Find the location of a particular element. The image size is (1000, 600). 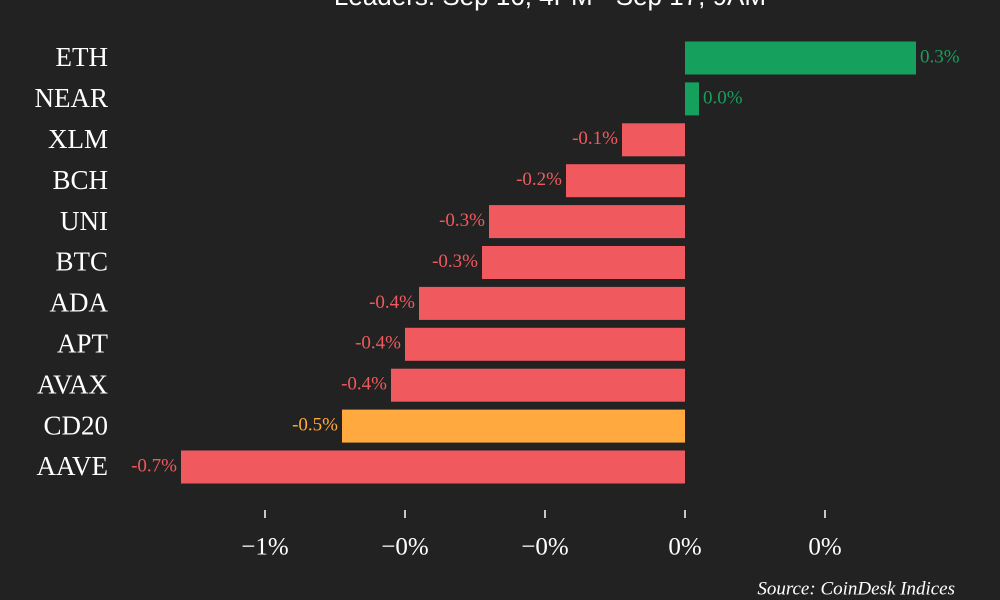

category-label: UNI is located at coordinates (84, 221).